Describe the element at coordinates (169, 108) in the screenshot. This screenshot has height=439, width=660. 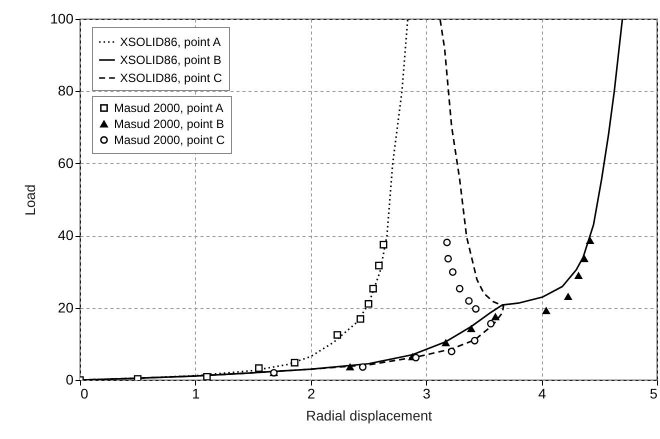
I see `legend-label: Masud 2000, point A` at that location.